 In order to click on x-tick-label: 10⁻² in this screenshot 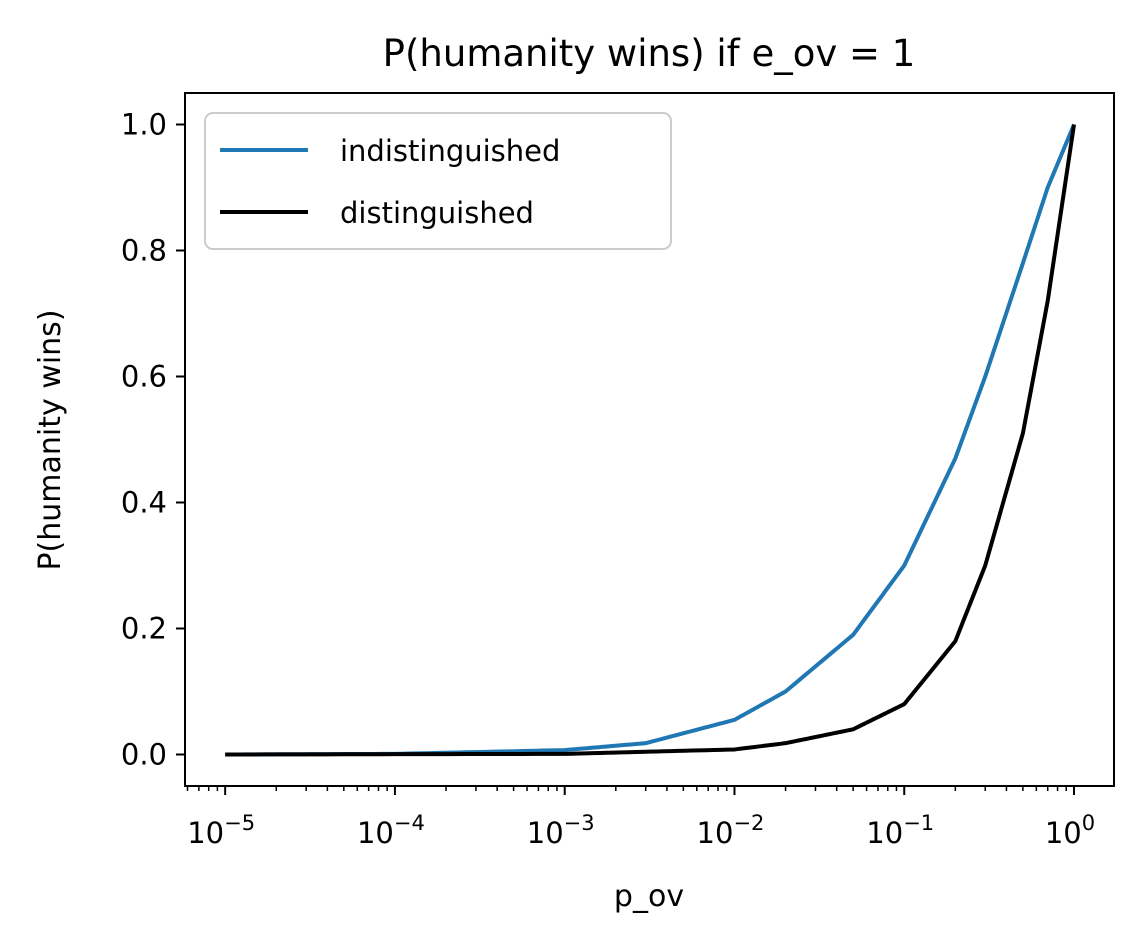, I will do `click(731, 830)`.